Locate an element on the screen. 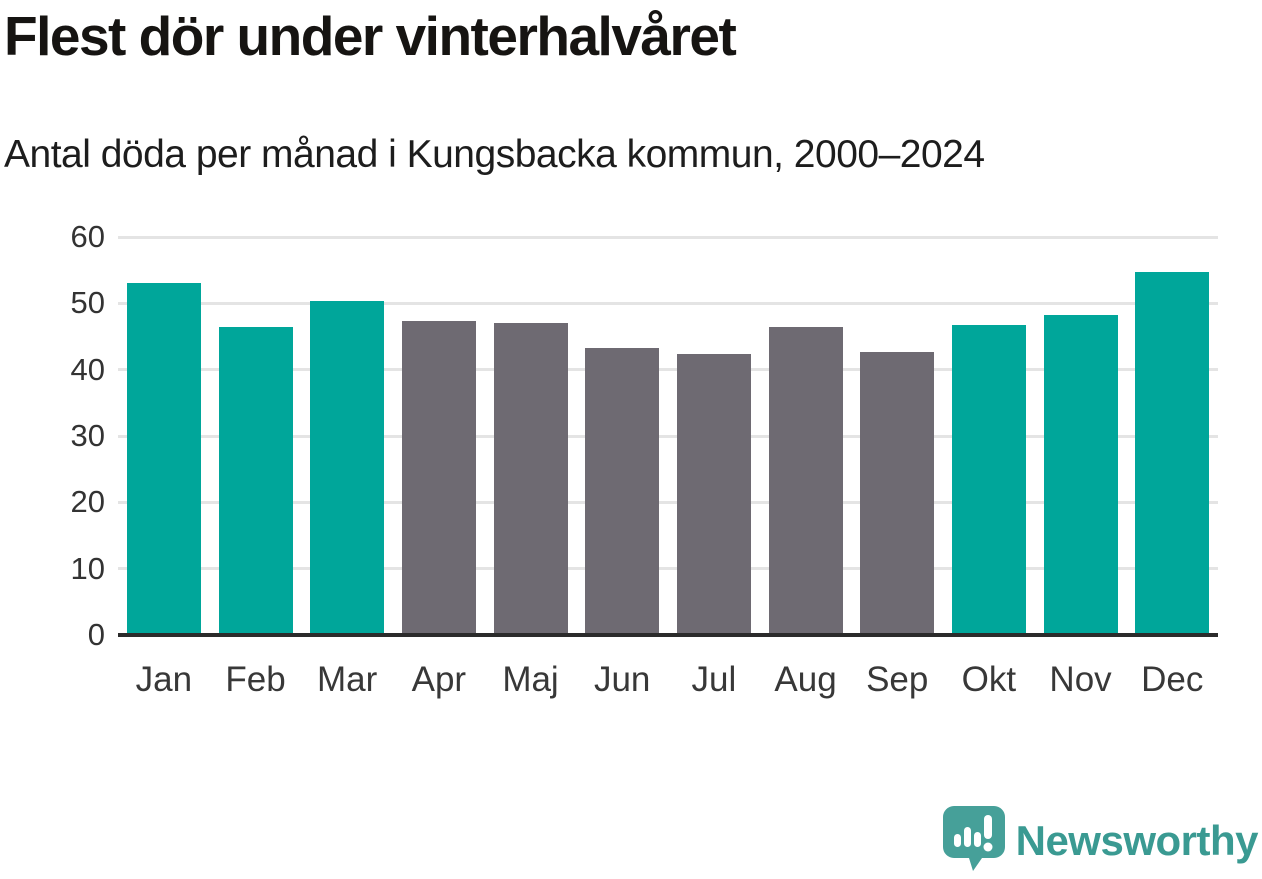 Image resolution: width=1262 pixels, height=879 pixels. bar-slot-mar is located at coordinates (347, 436).